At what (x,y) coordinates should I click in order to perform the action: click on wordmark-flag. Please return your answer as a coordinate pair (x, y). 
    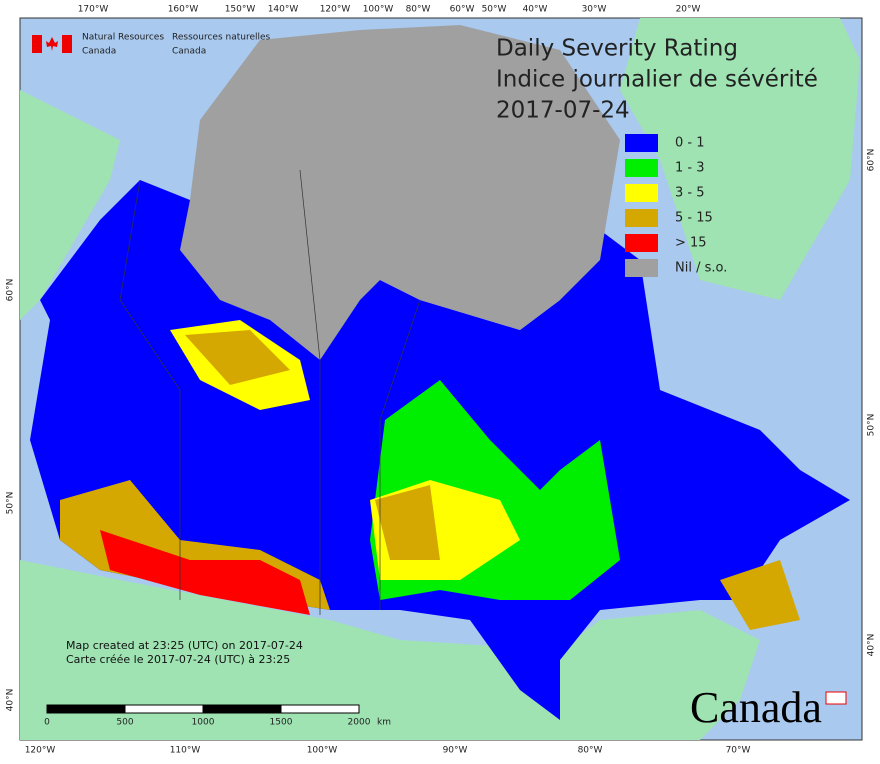
    Looking at the image, I should click on (836, 698).